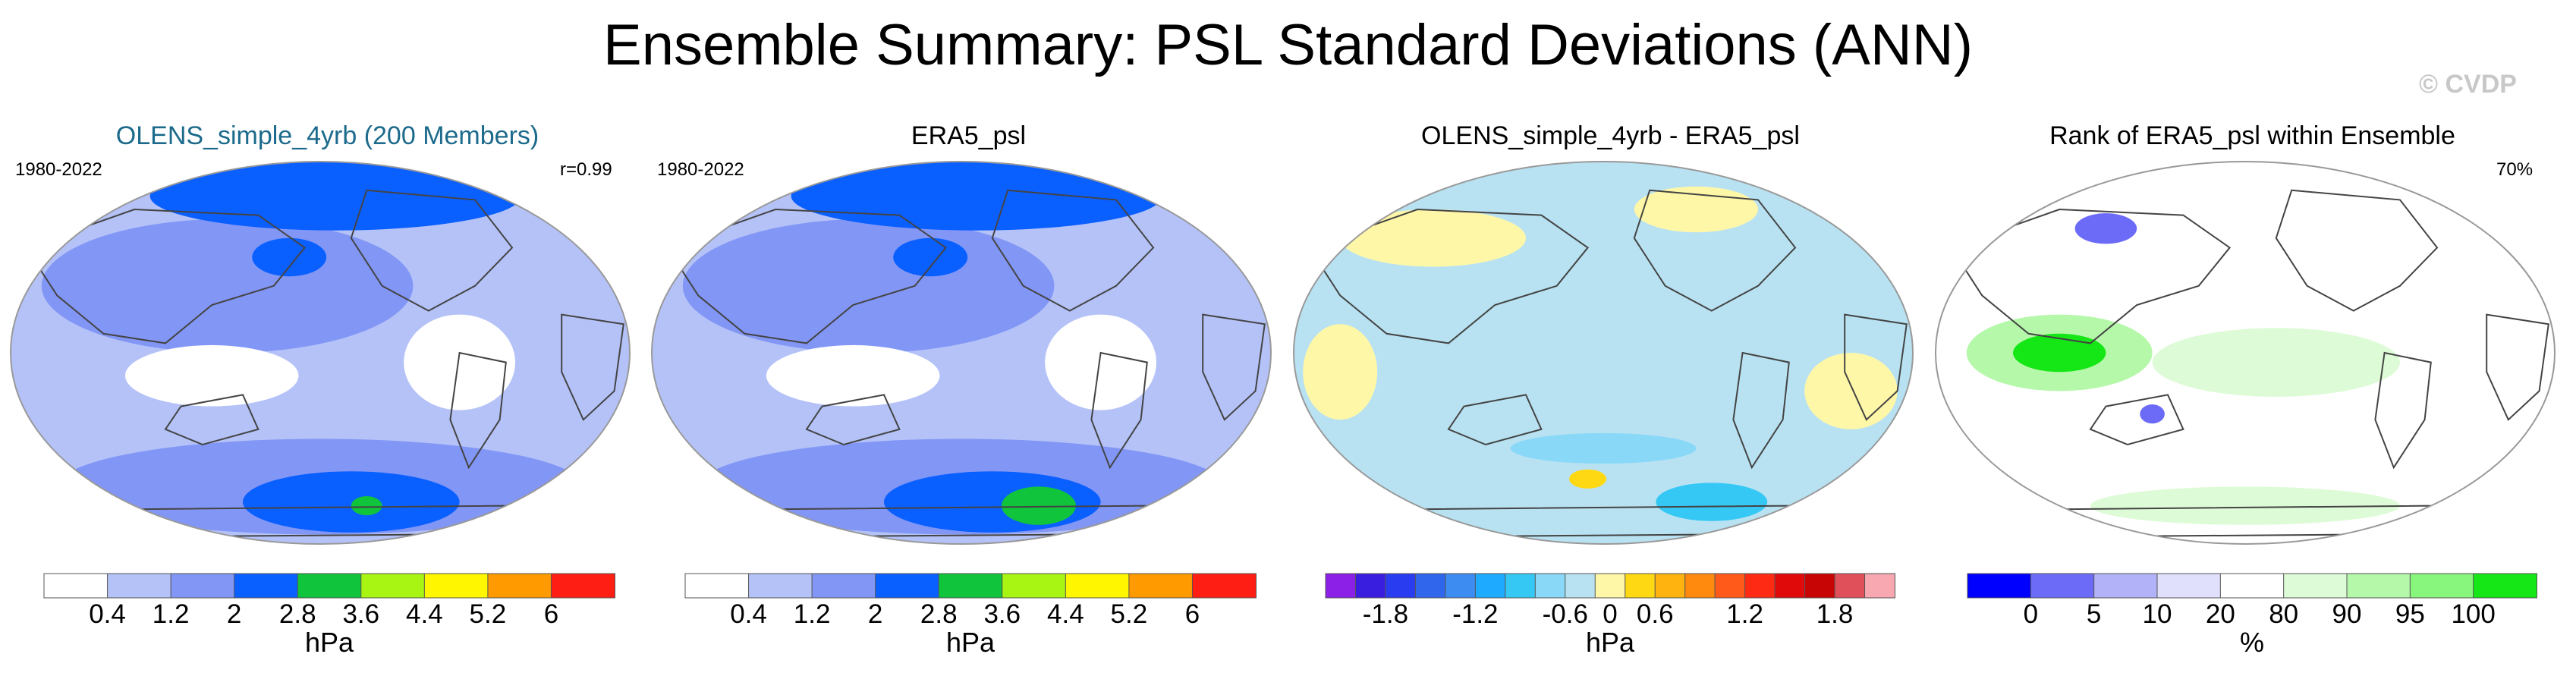 The height and width of the screenshot is (676, 2576). I want to click on cvdp-watermark: © CVDP, so click(2468, 84).